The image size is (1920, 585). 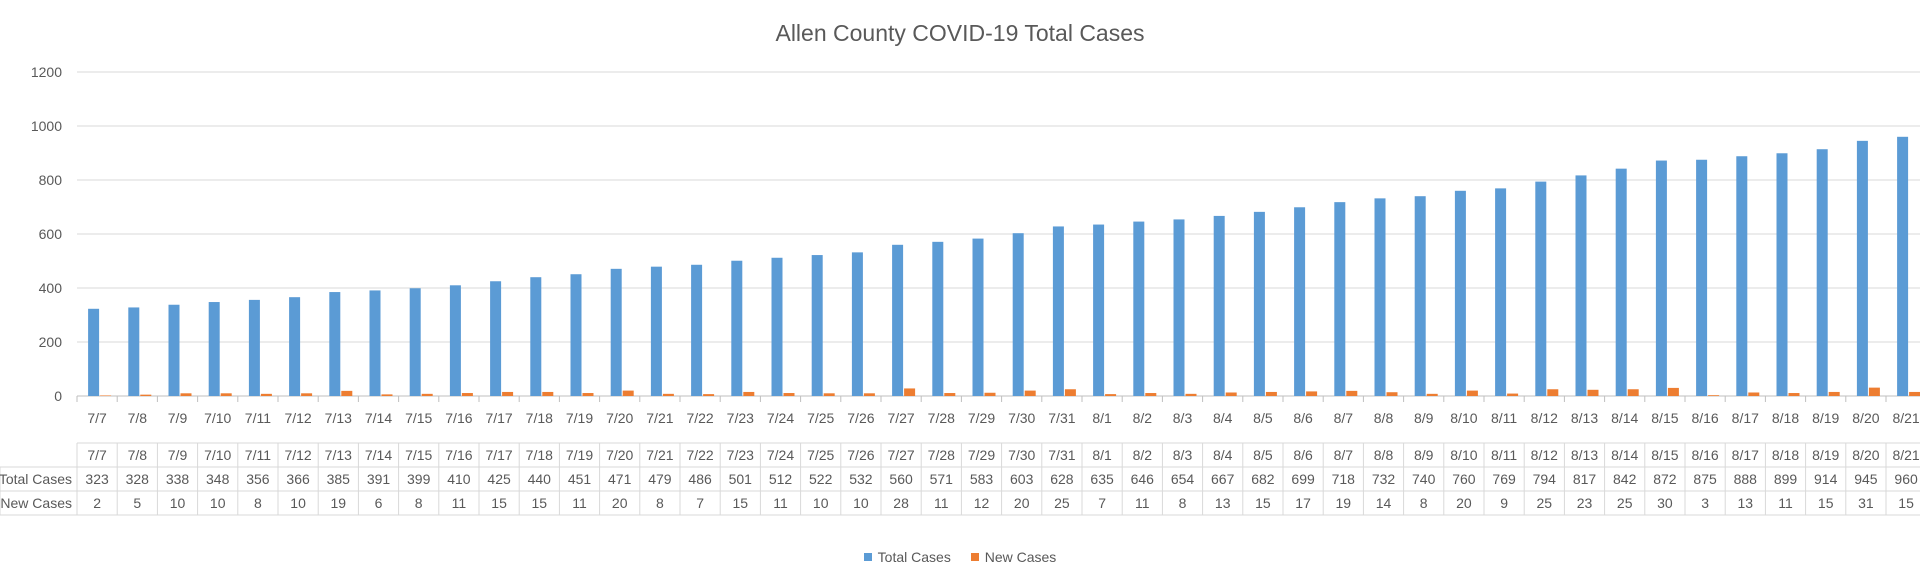 What do you see at coordinates (418, 418) in the screenshot?
I see `x-tick-label: 7/15` at bounding box center [418, 418].